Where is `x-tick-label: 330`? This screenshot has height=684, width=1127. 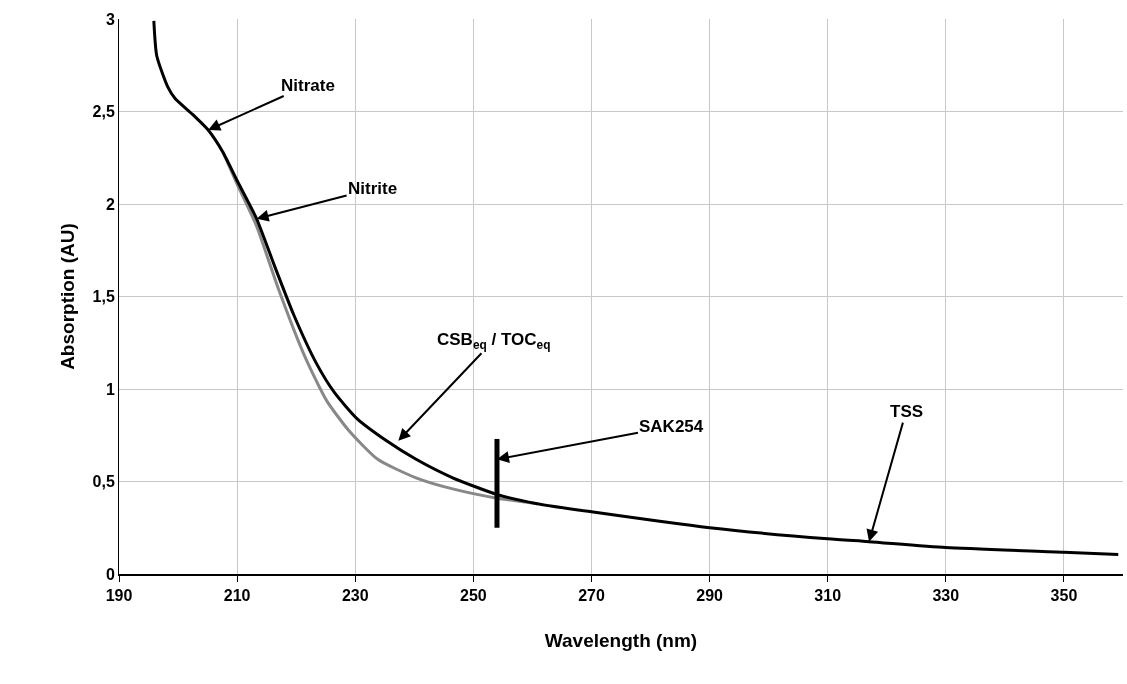 x-tick-label: 330 is located at coordinates (946, 596).